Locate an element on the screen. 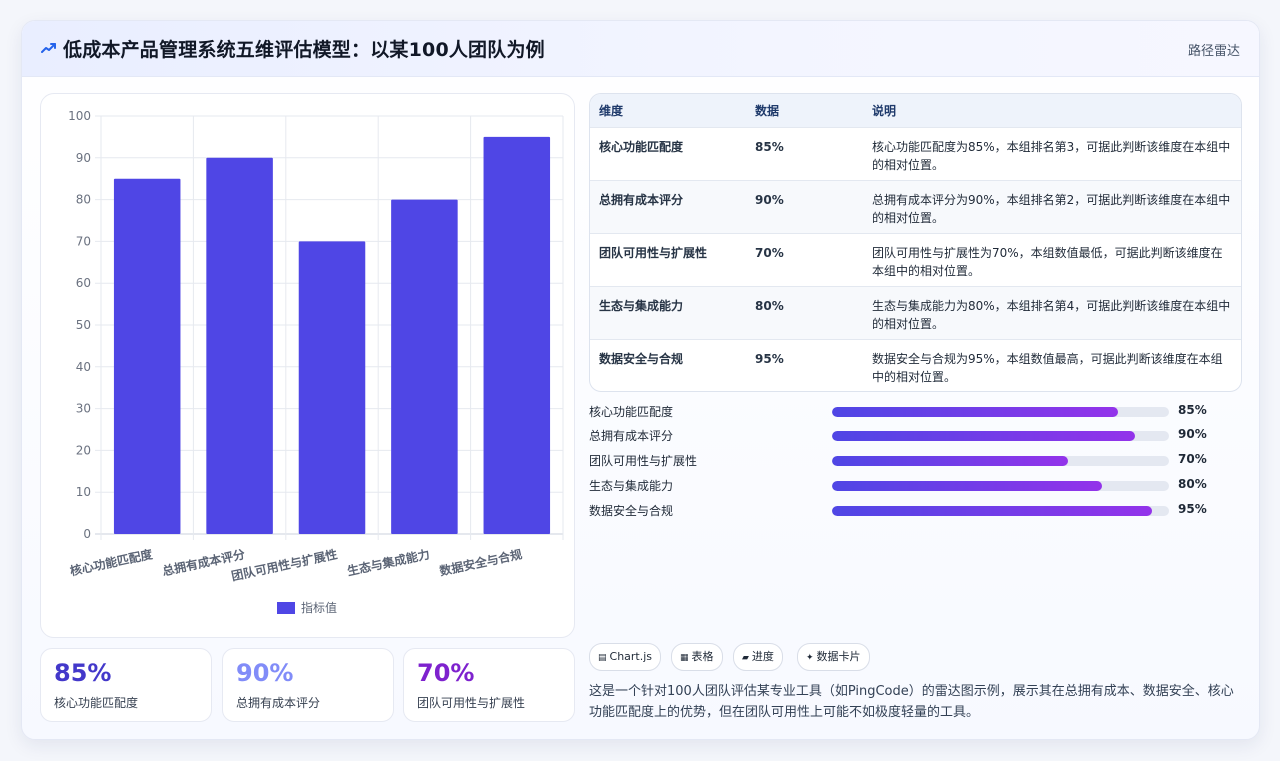 The height and width of the screenshot is (761, 1280). tag-chartjs: ▤ Chart.js is located at coordinates (625, 657).